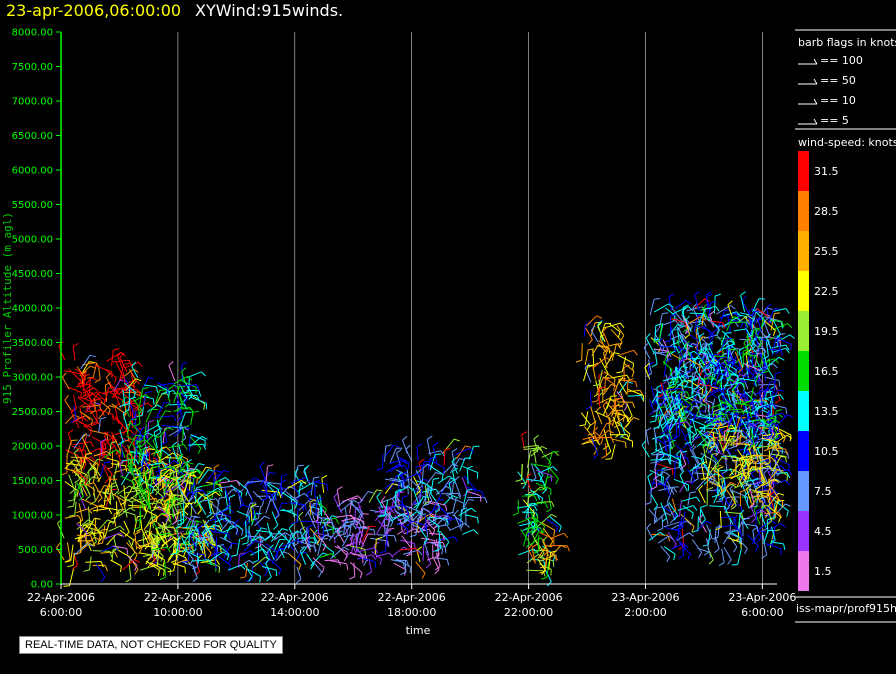 The height and width of the screenshot is (674, 896). I want to click on barb-legend-symbol, so click(808, 81).